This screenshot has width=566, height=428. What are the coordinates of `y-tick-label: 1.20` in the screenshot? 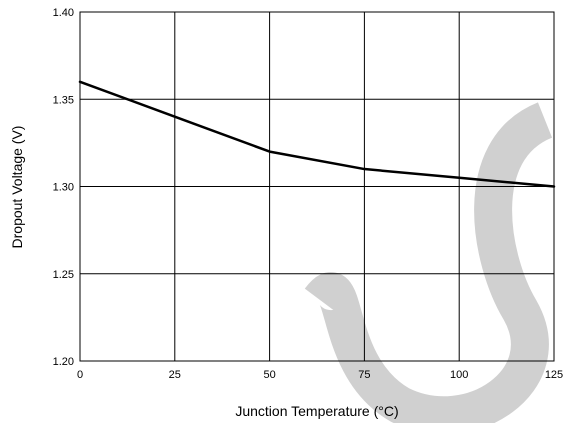 It's located at (63, 362).